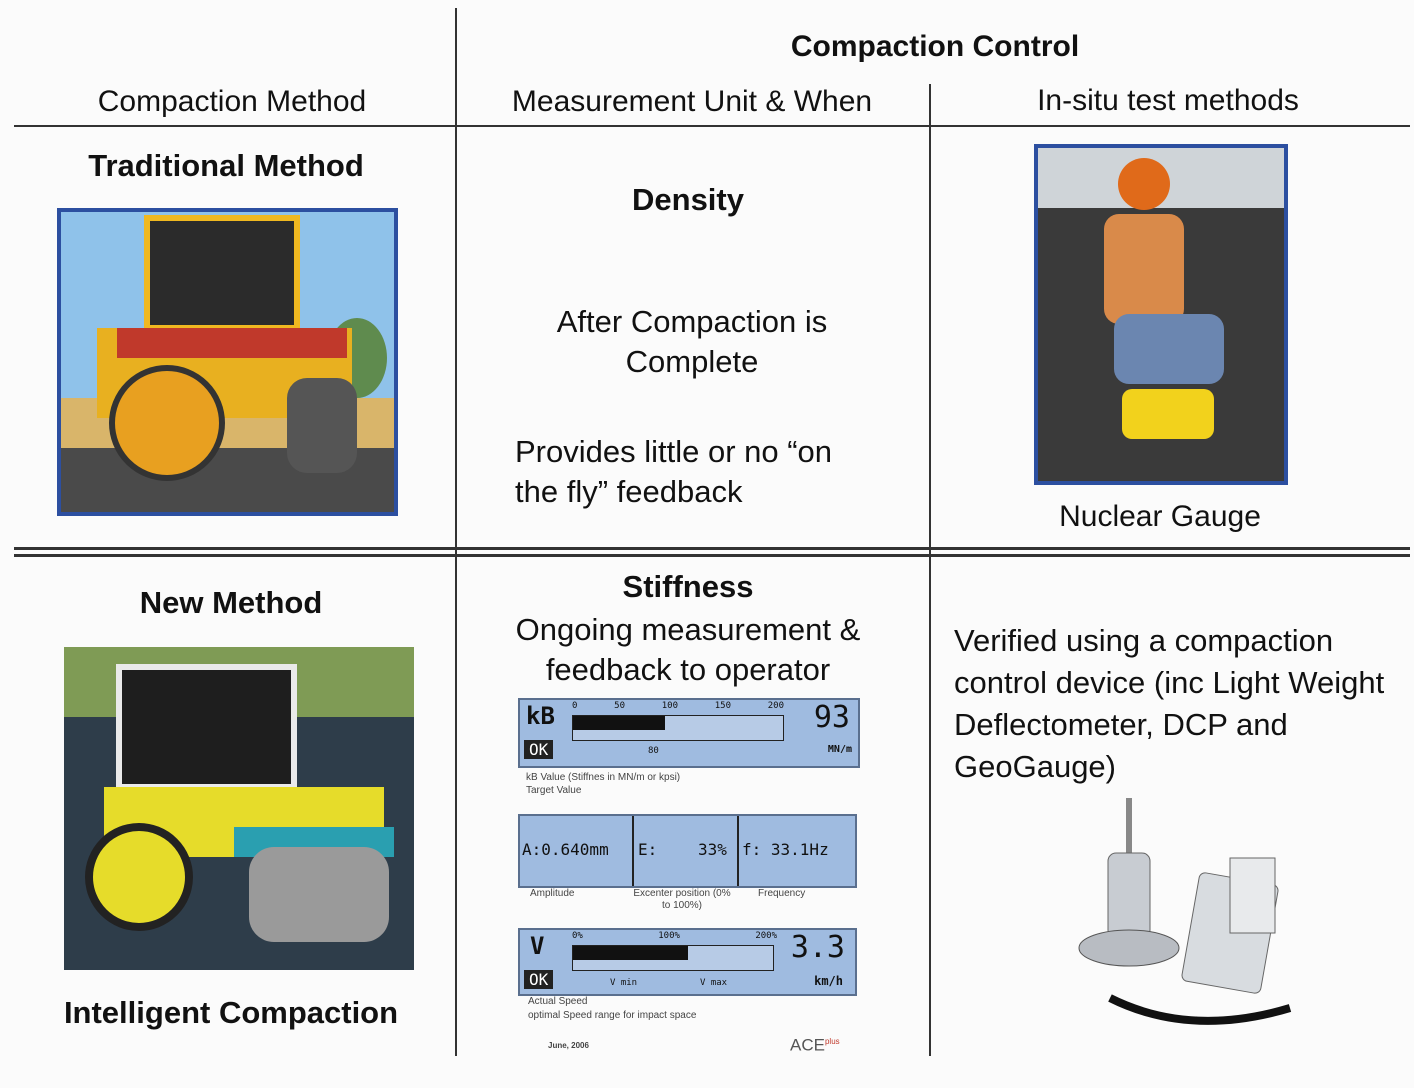 This screenshot has width=1414, height=1088. What do you see at coordinates (712, 849) in the screenshot?
I see `panel-cell: 33%` at bounding box center [712, 849].